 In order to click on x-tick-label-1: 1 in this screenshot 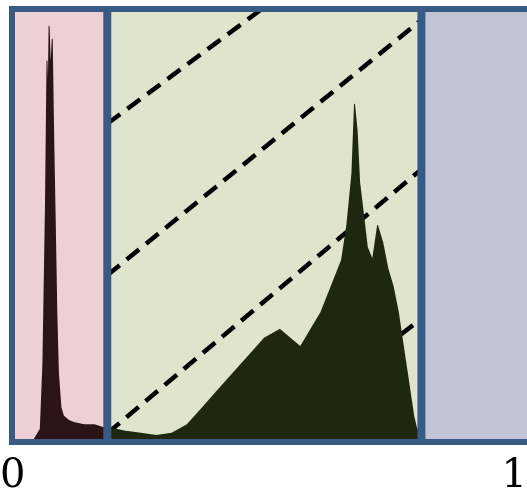, I will do `click(514, 472)`.